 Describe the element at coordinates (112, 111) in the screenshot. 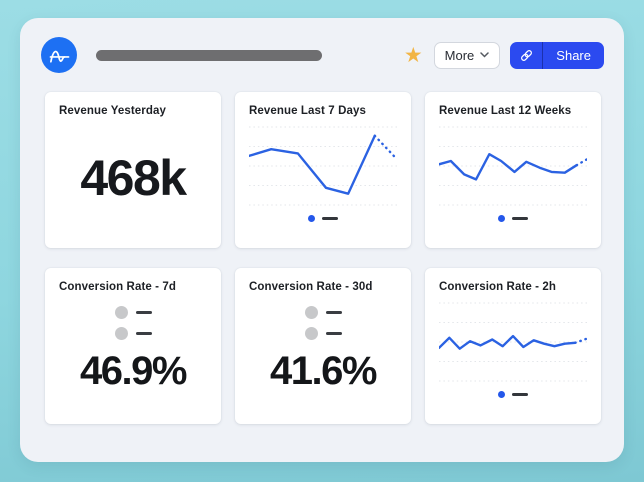

I see `card-title: Revenue Yesterday` at that location.